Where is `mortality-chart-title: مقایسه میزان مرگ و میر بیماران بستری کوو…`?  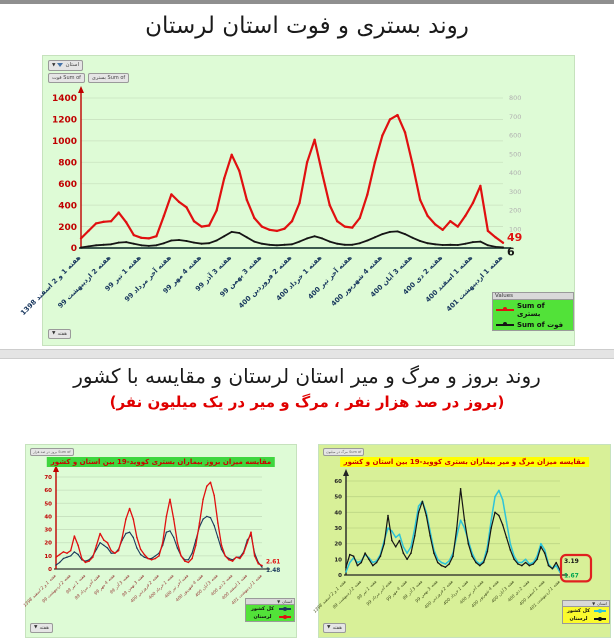
mortality-chart-title: مقایسه میزان مرگ و میر بیماران بستری کوو… is located at coordinates (464, 462).